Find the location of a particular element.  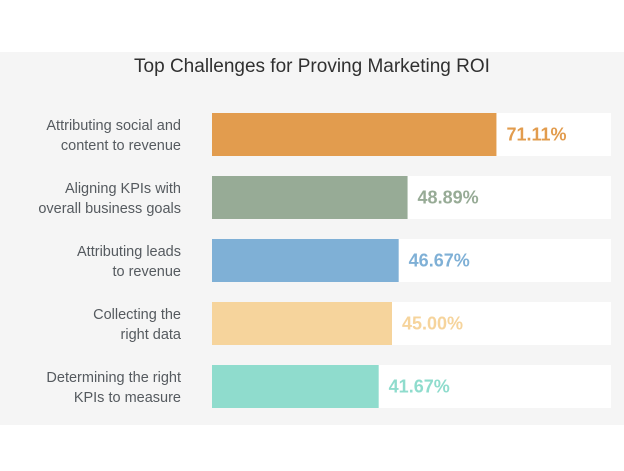

category-label: content to revenue is located at coordinates (121, 146).